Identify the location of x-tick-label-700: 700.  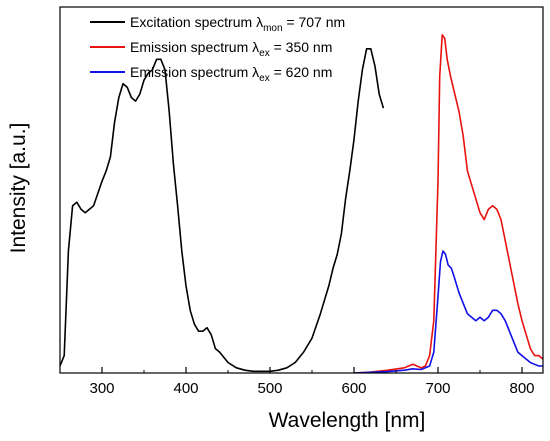
(437, 388).